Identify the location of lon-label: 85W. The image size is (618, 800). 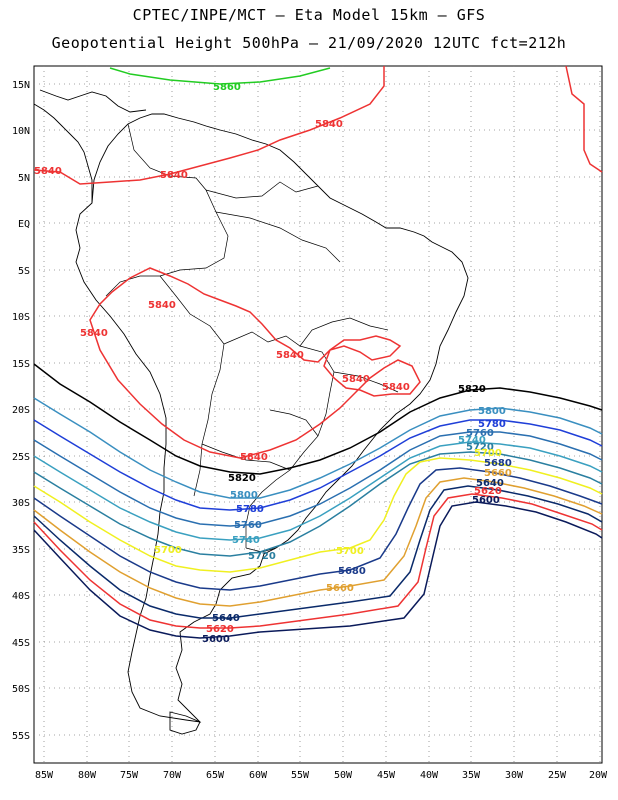
(44, 775).